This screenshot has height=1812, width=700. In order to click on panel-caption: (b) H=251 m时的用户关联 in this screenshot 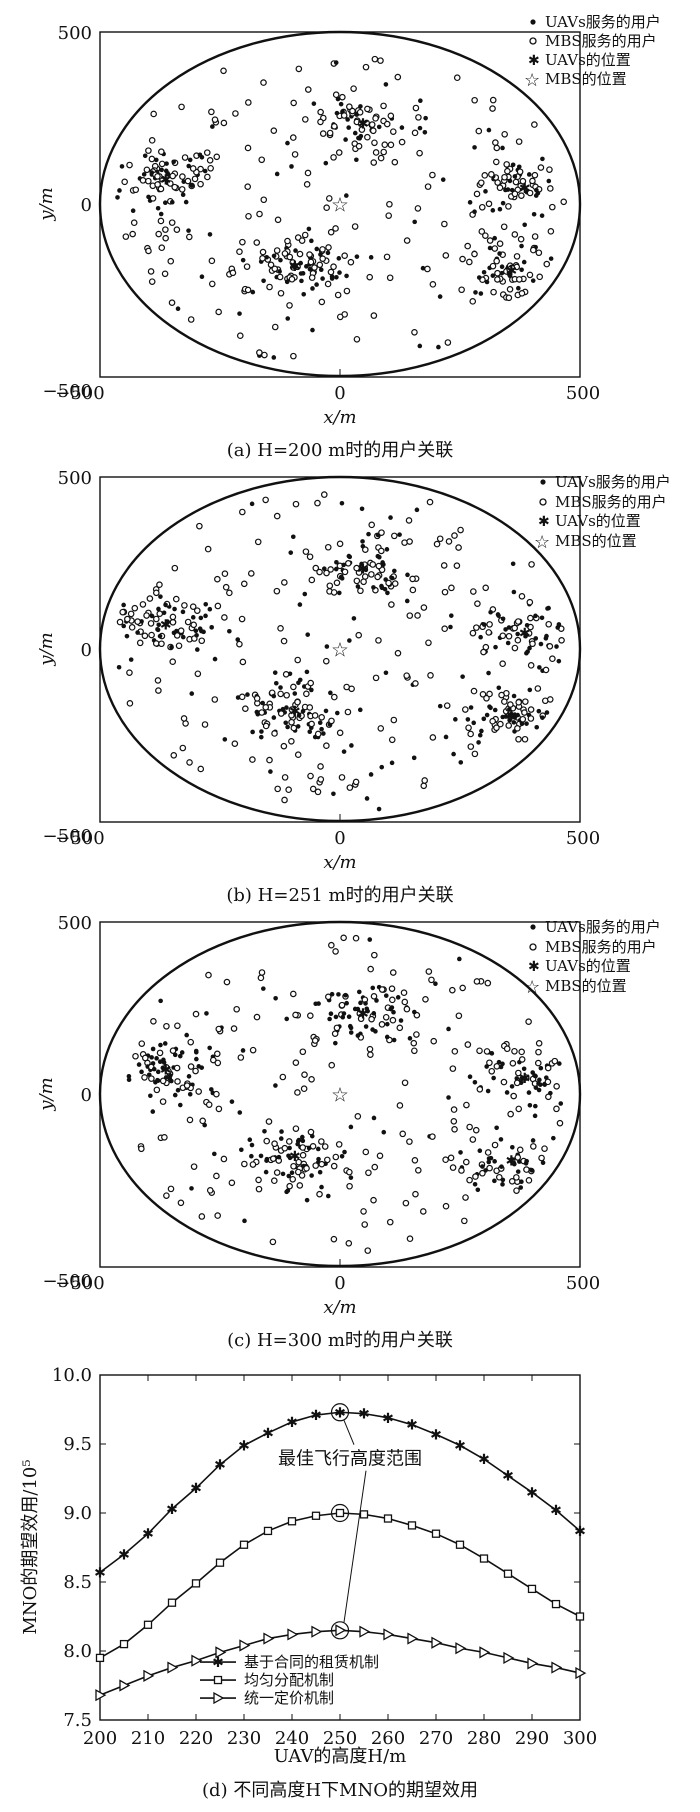, I will do `click(339, 895)`.